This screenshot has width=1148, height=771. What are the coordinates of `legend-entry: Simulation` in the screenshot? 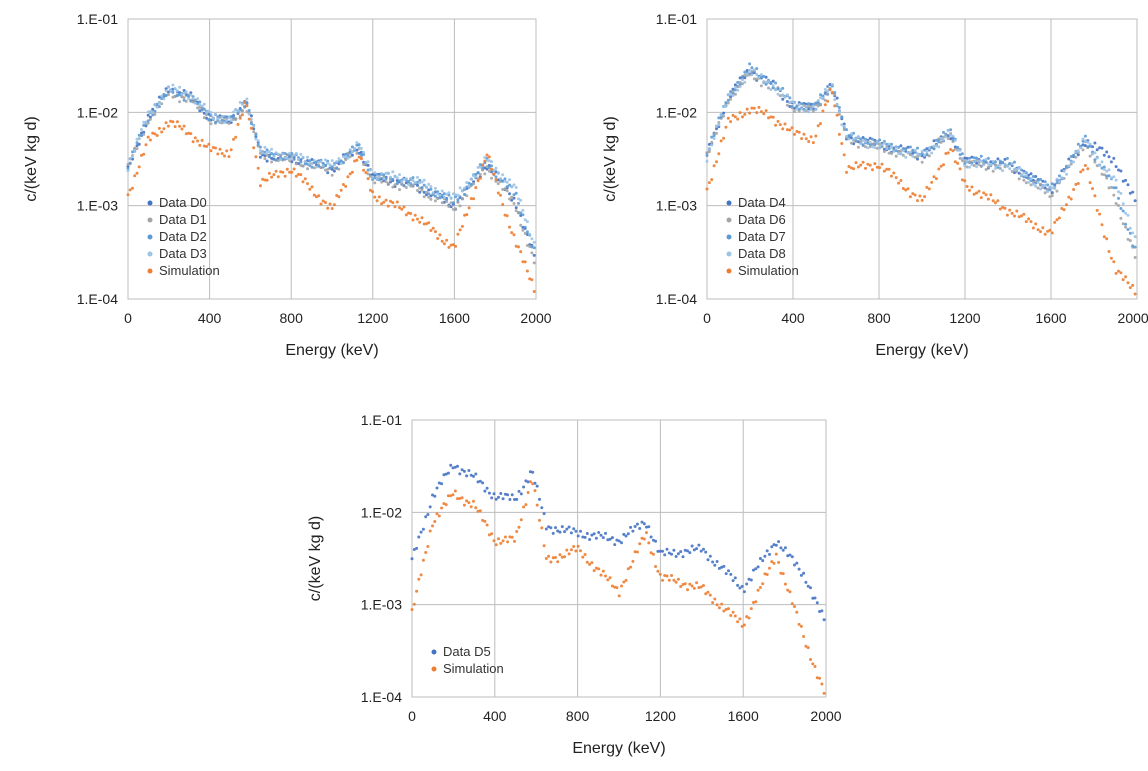 It's located at (189, 270).